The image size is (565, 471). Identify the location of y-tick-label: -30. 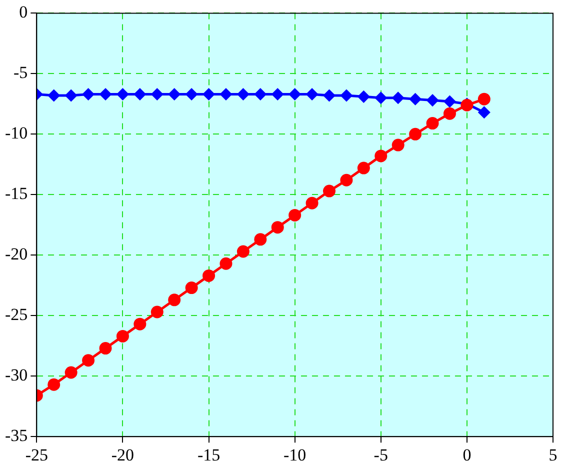
(16, 375).